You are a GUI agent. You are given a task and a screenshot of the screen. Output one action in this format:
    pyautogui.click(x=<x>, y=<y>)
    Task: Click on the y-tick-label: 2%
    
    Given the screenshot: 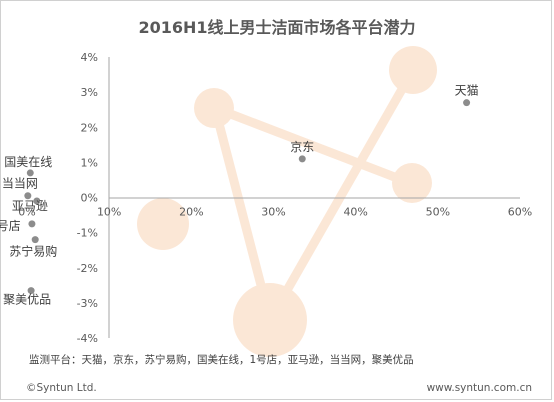 What is the action you would take?
    pyautogui.click(x=89, y=127)
    